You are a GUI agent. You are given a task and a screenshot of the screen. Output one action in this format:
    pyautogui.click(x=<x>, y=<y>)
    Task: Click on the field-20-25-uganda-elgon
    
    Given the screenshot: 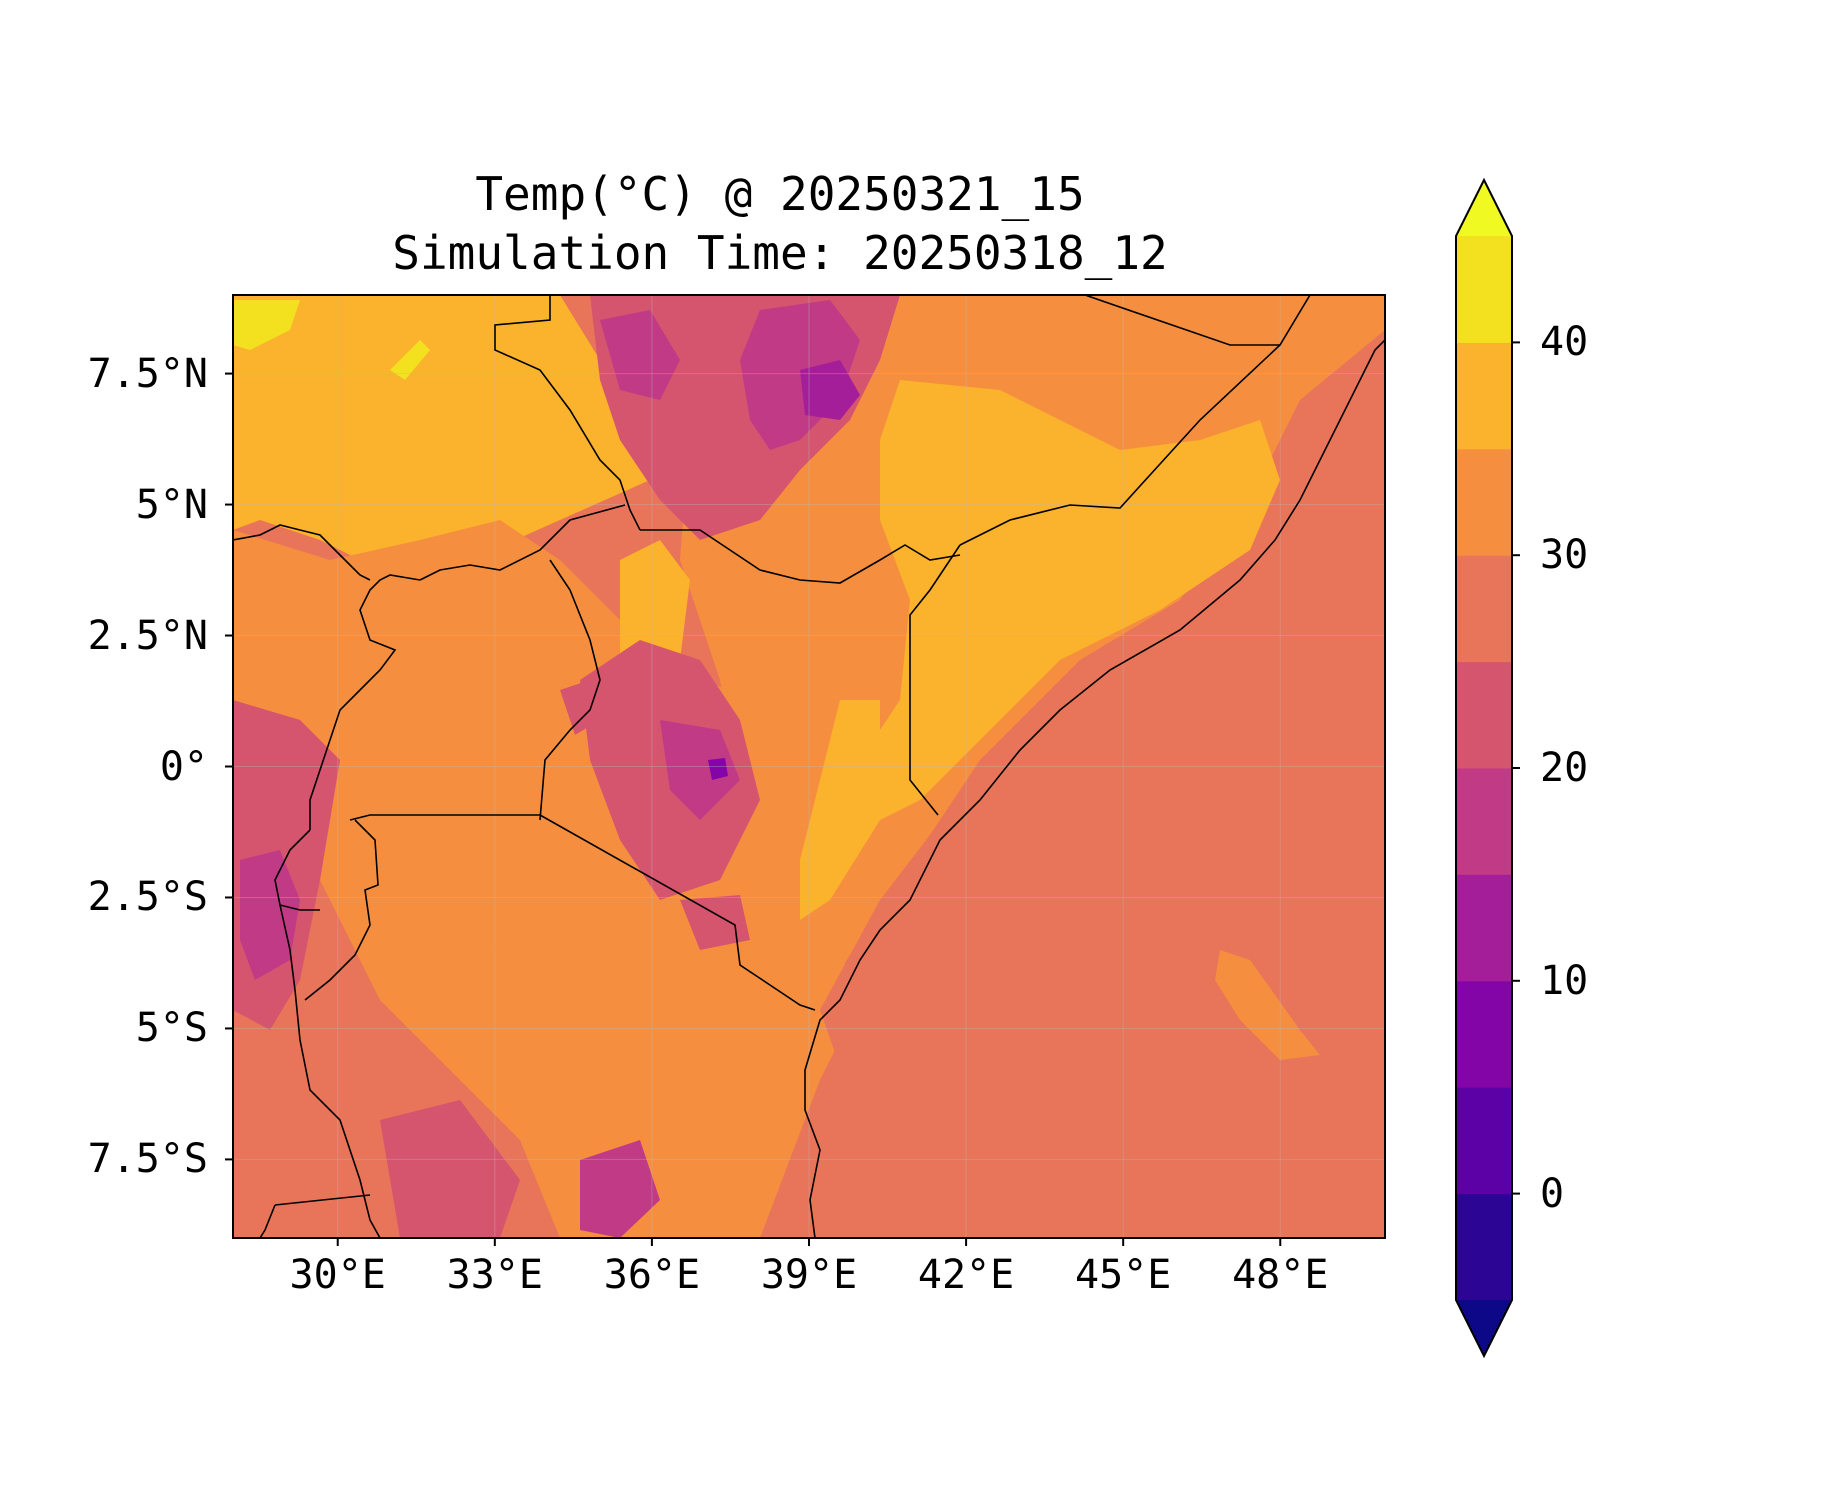 What is the action you would take?
    pyautogui.click(x=580, y=707)
    